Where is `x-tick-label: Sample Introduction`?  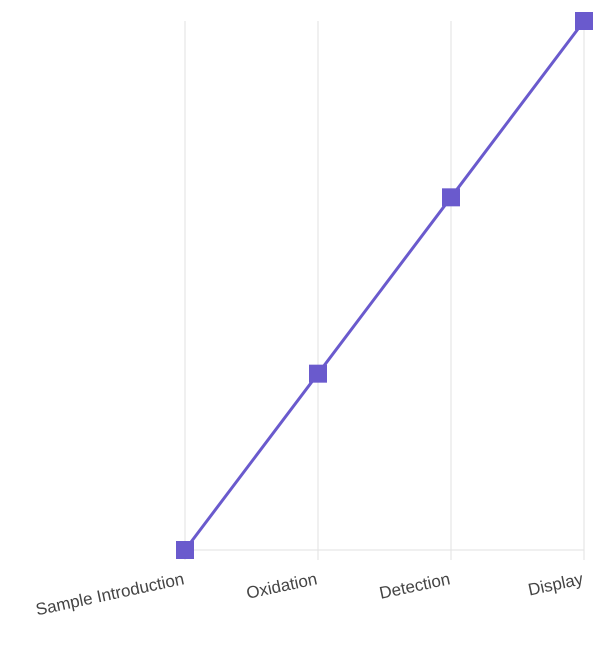
x-tick-label: Sample Introduction is located at coordinates (110, 594).